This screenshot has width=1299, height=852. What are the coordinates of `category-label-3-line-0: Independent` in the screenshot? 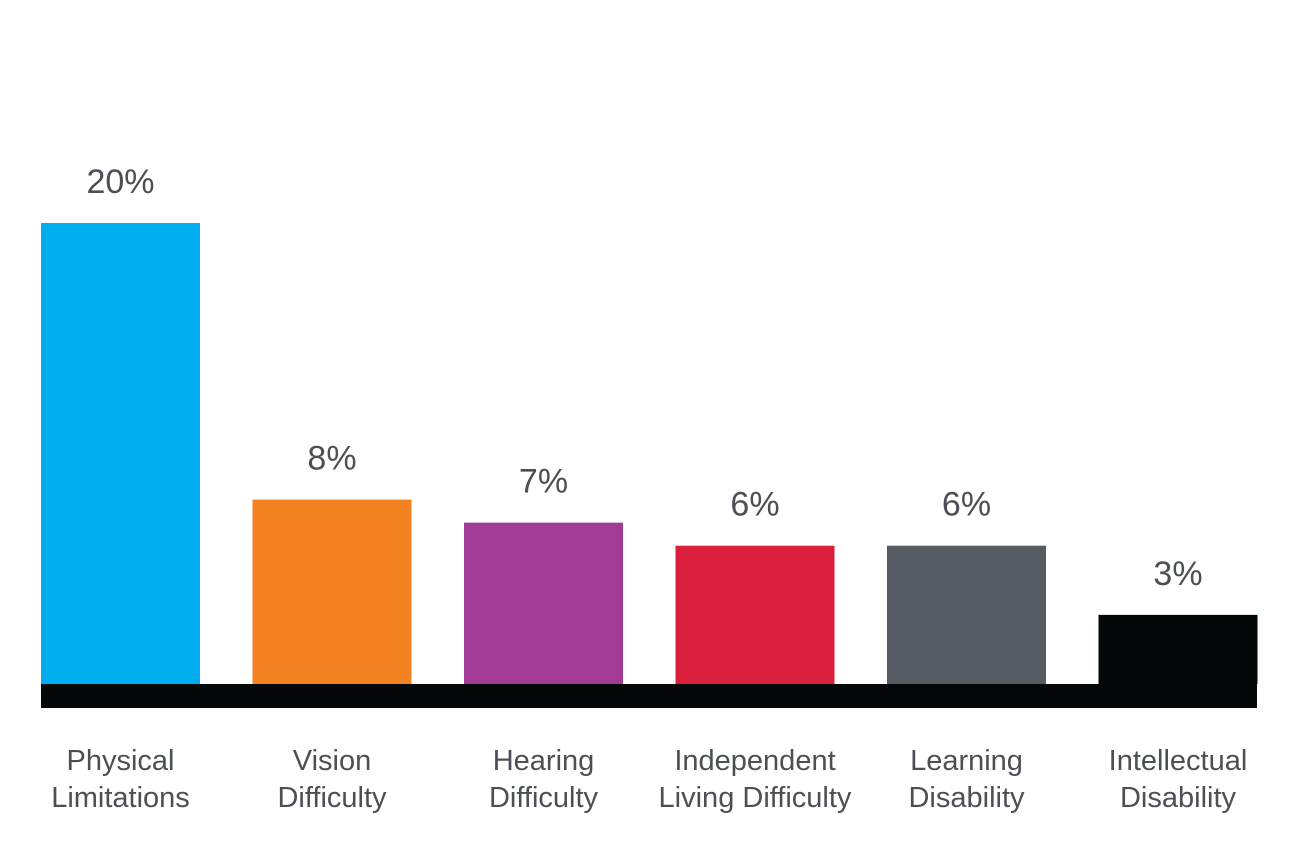 It's located at (754, 761).